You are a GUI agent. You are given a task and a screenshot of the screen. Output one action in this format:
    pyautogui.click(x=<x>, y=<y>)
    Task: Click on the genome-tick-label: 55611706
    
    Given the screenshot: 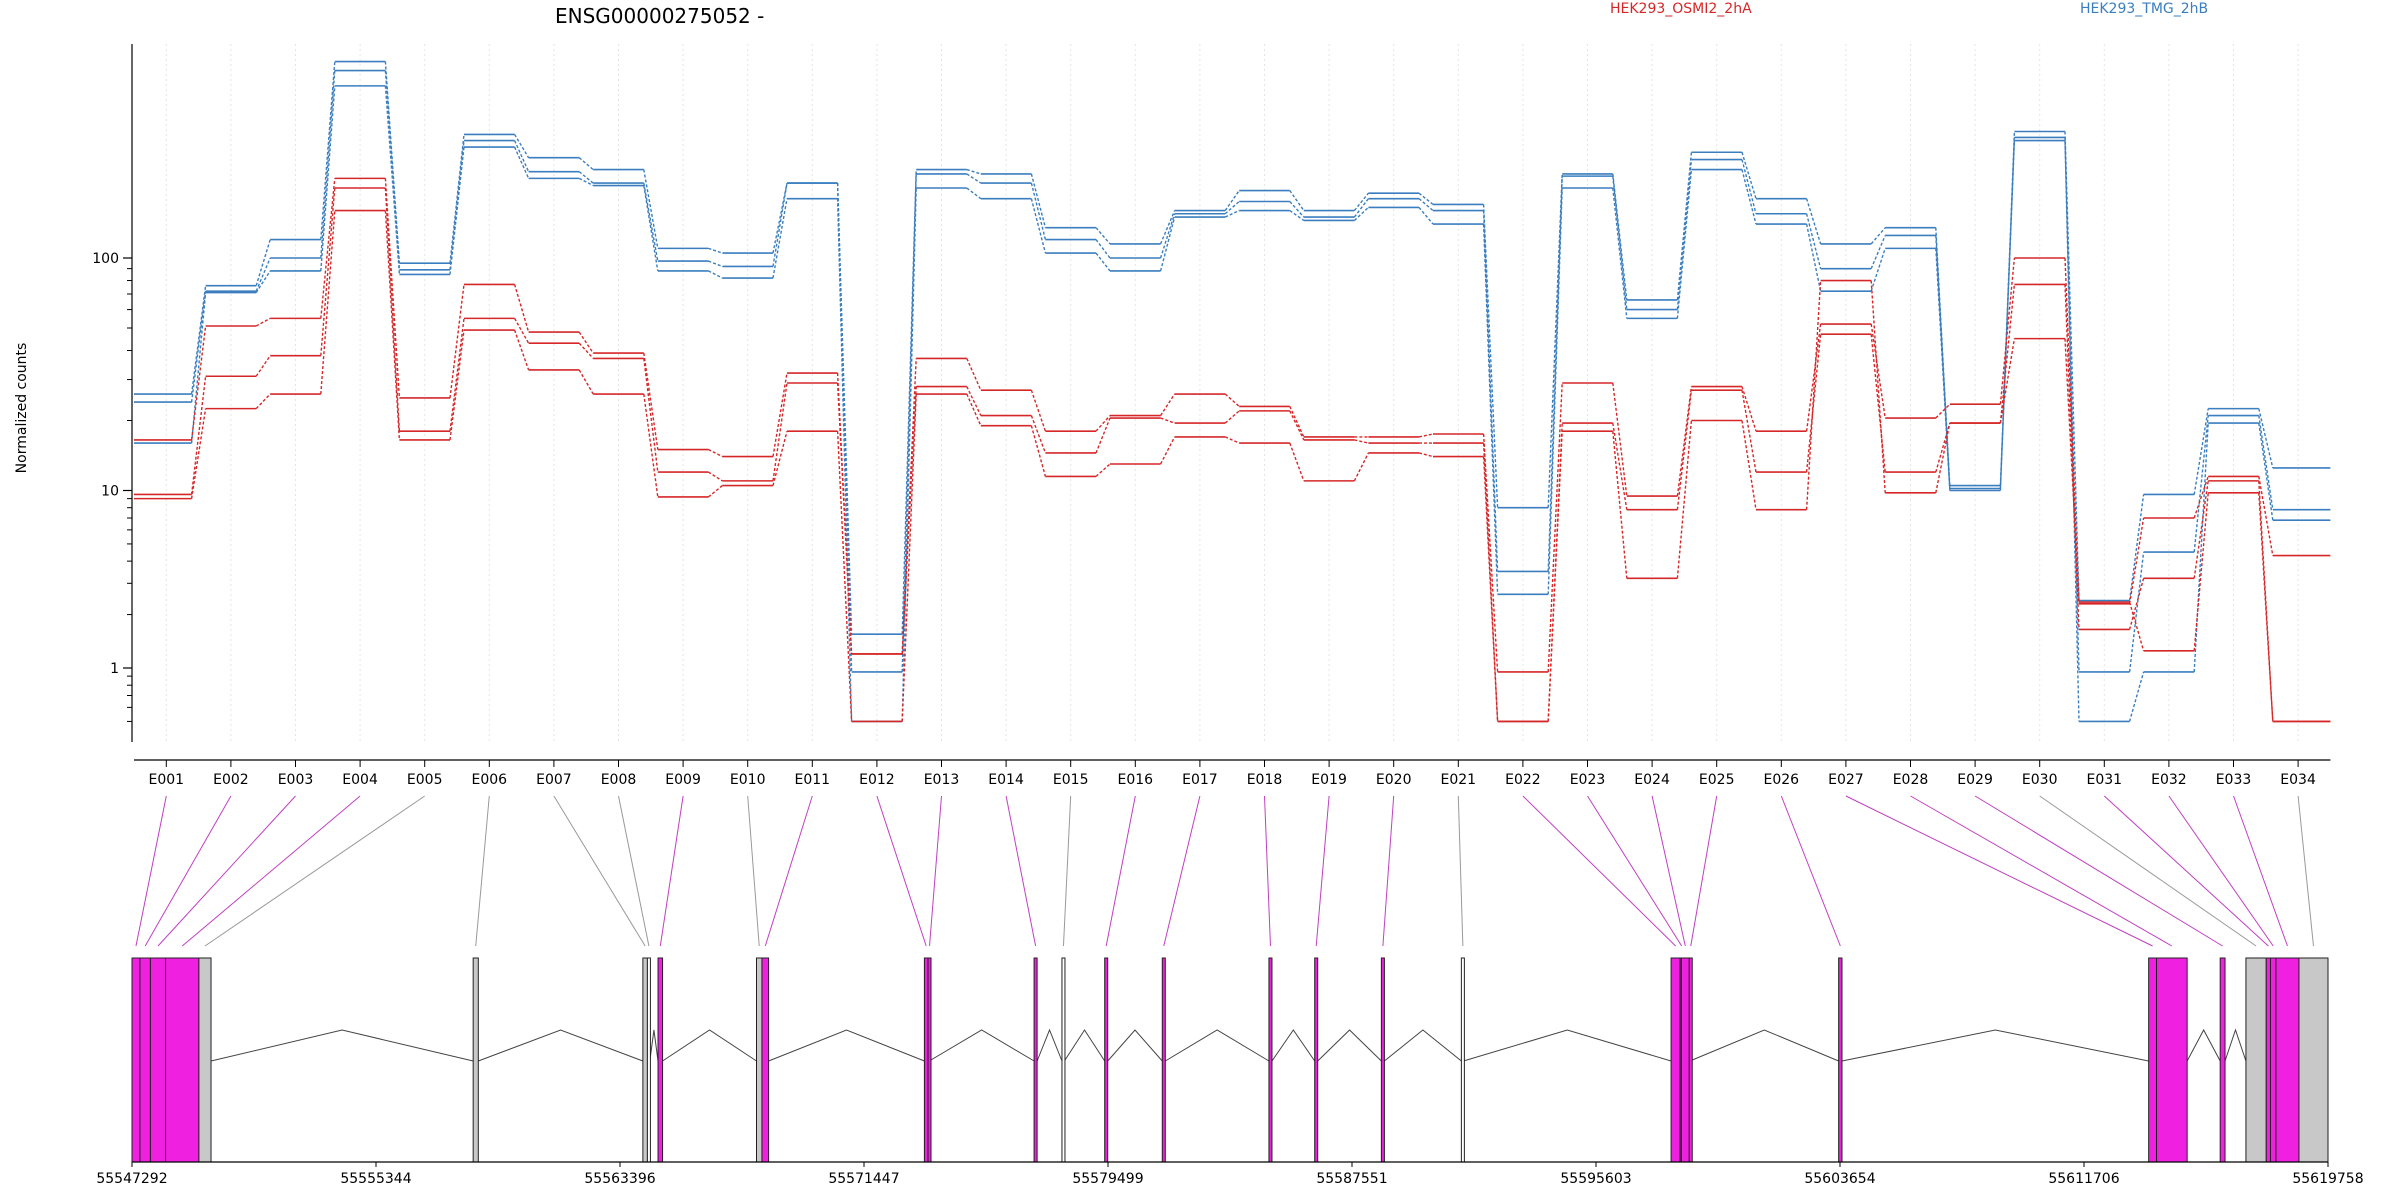 What is the action you would take?
    pyautogui.click(x=2083, y=1179)
    